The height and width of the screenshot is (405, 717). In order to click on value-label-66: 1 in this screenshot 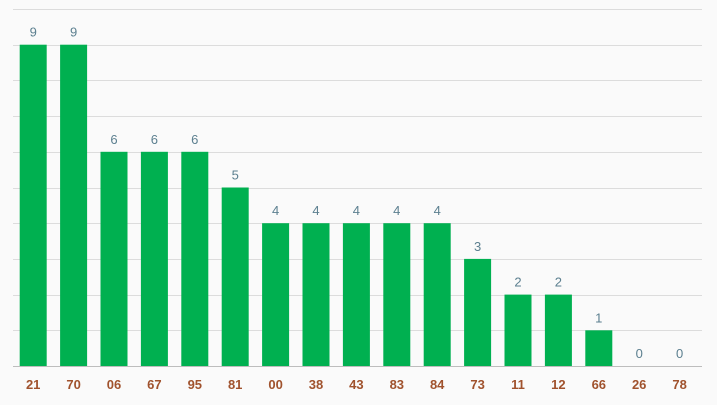, I will do `click(598, 317)`.